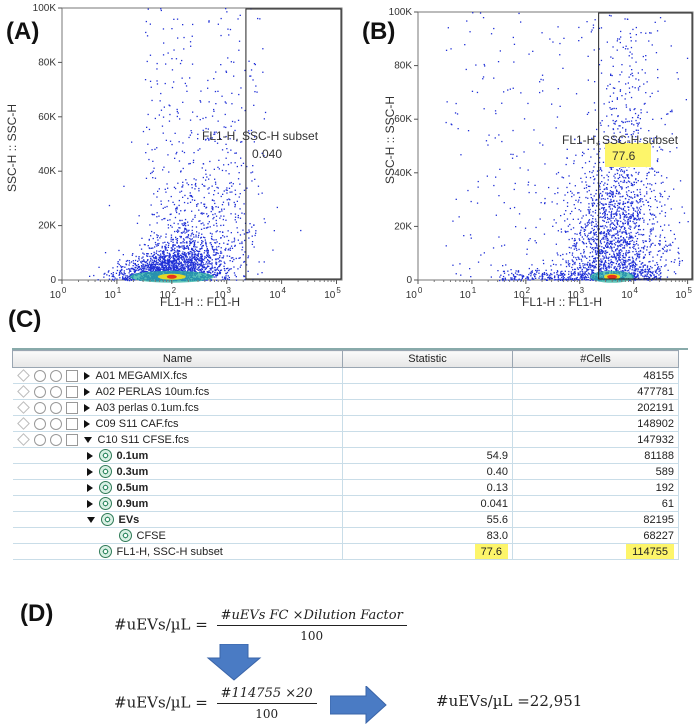 The image size is (700, 726). Describe the element at coordinates (311, 617) in the screenshot. I see `formula-numerator: #uEVs FC ×Dilution Factor` at that location.